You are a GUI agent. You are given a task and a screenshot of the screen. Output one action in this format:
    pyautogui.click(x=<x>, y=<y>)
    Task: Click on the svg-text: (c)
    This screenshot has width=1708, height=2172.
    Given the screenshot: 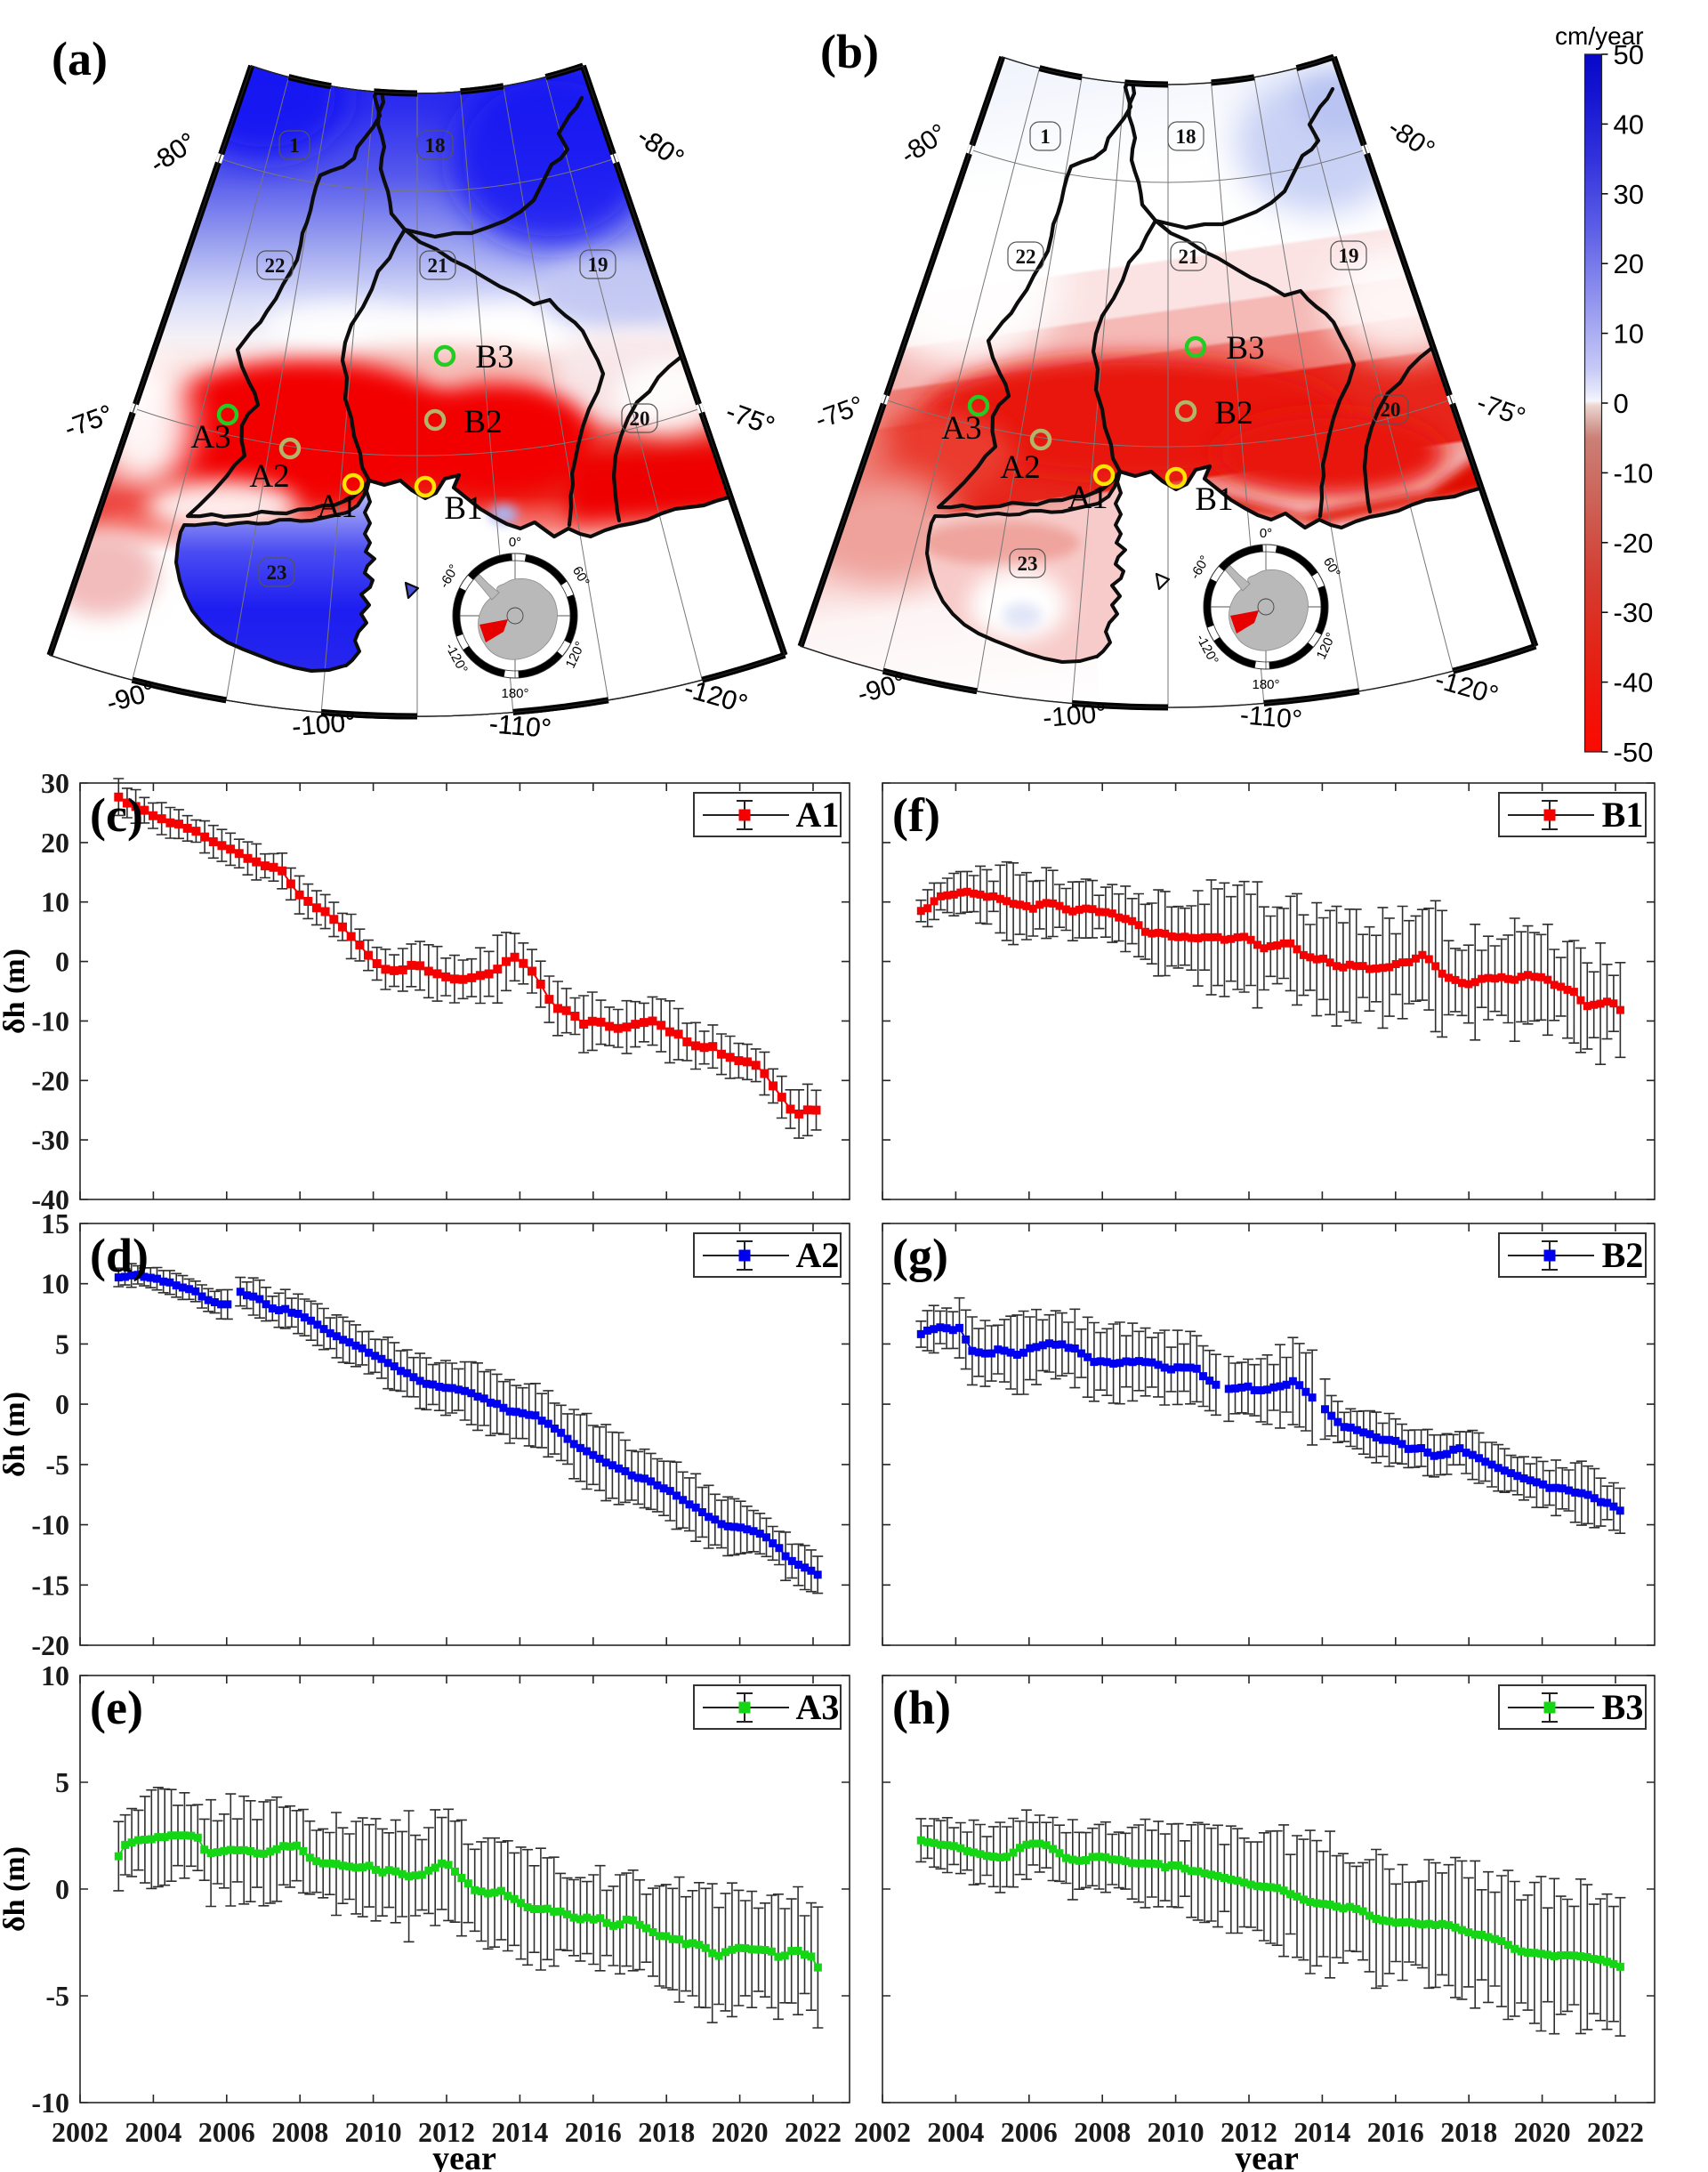 What is the action you would take?
    pyautogui.click(x=116, y=815)
    